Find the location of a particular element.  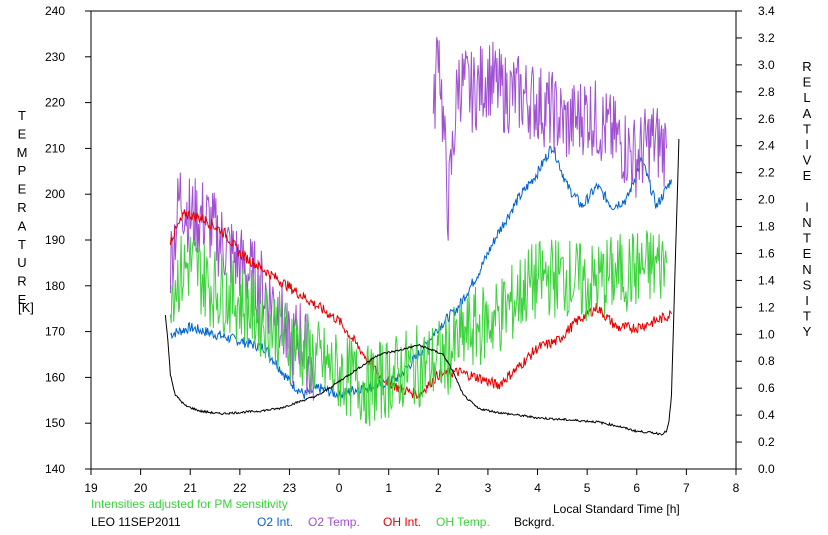

legend-bckgrd: Bckgrd. is located at coordinates (534, 522).